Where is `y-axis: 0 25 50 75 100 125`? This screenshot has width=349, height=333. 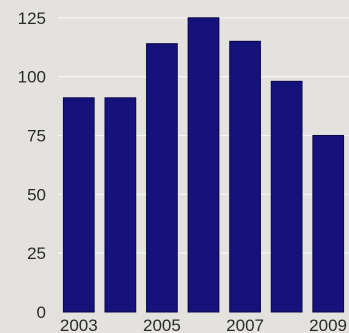
y-axis: 0 25 50 75 100 125 is located at coordinates (32, 165).